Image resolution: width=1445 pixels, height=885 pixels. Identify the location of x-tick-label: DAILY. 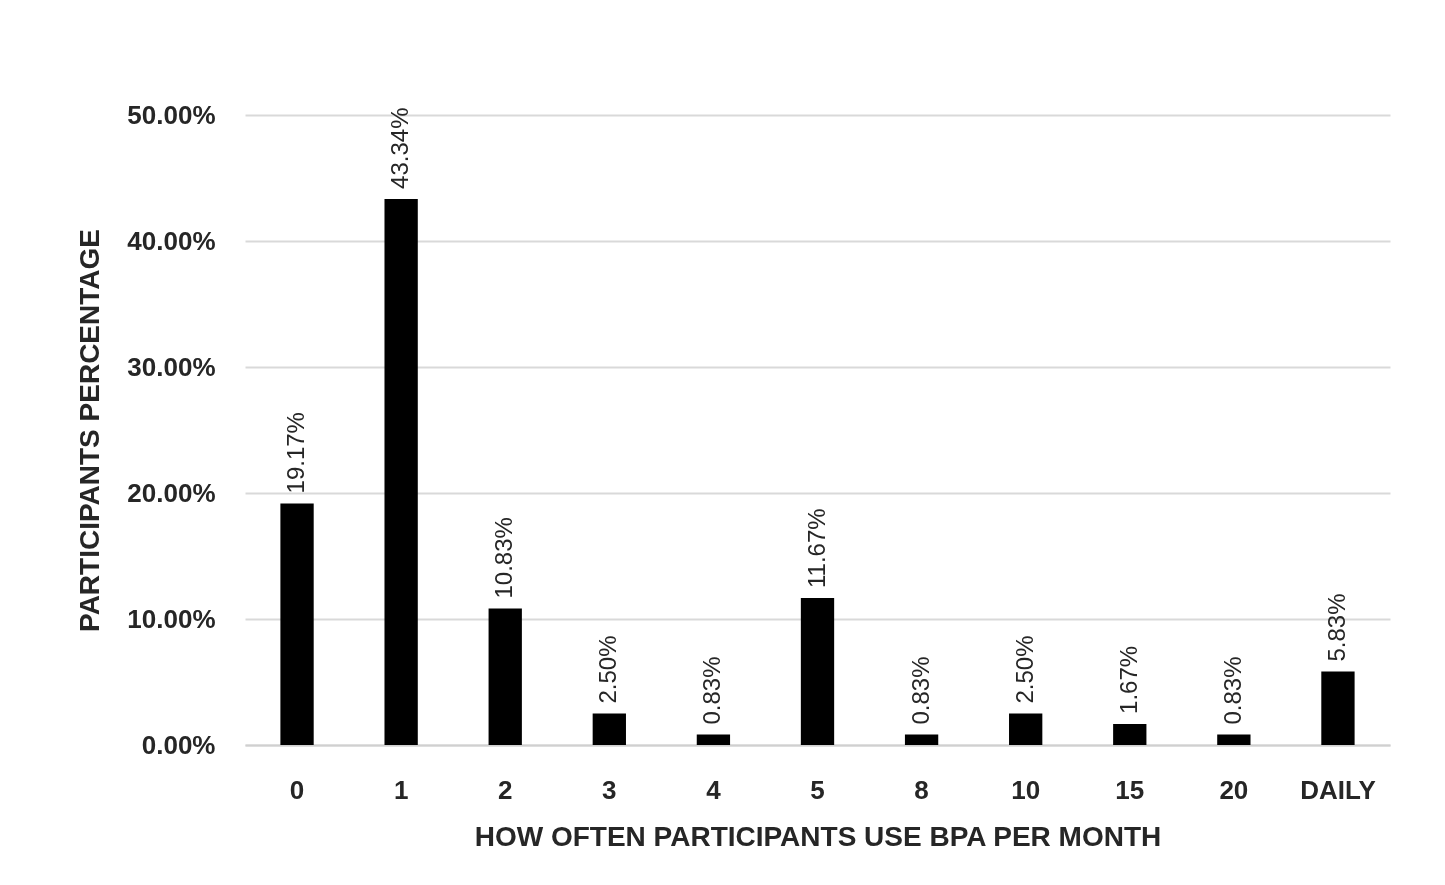
(1338, 789).